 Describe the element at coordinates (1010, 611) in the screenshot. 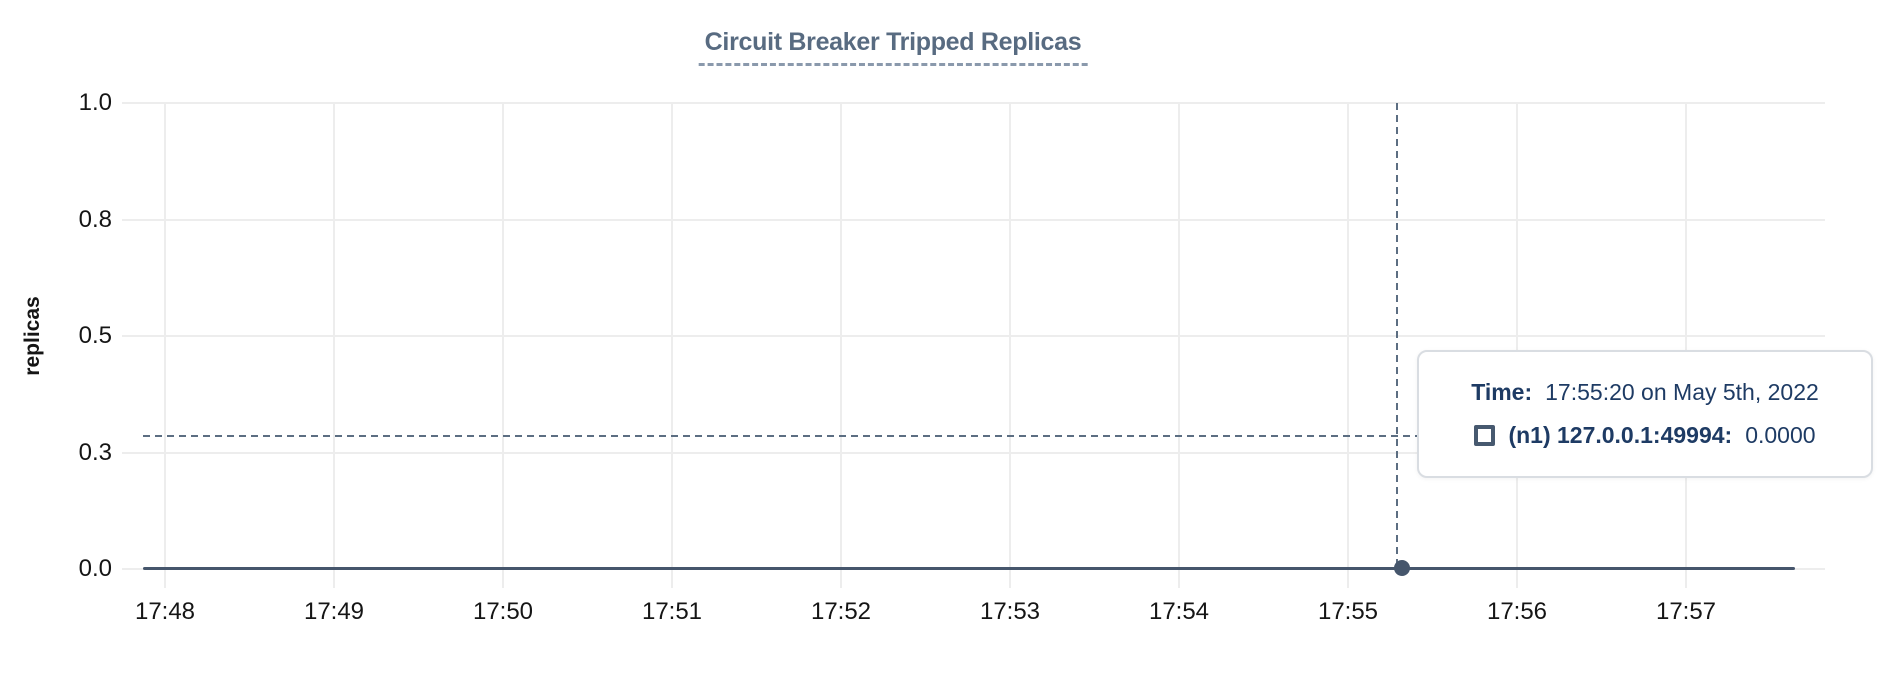

I see `x-tick-label: 17:53` at that location.